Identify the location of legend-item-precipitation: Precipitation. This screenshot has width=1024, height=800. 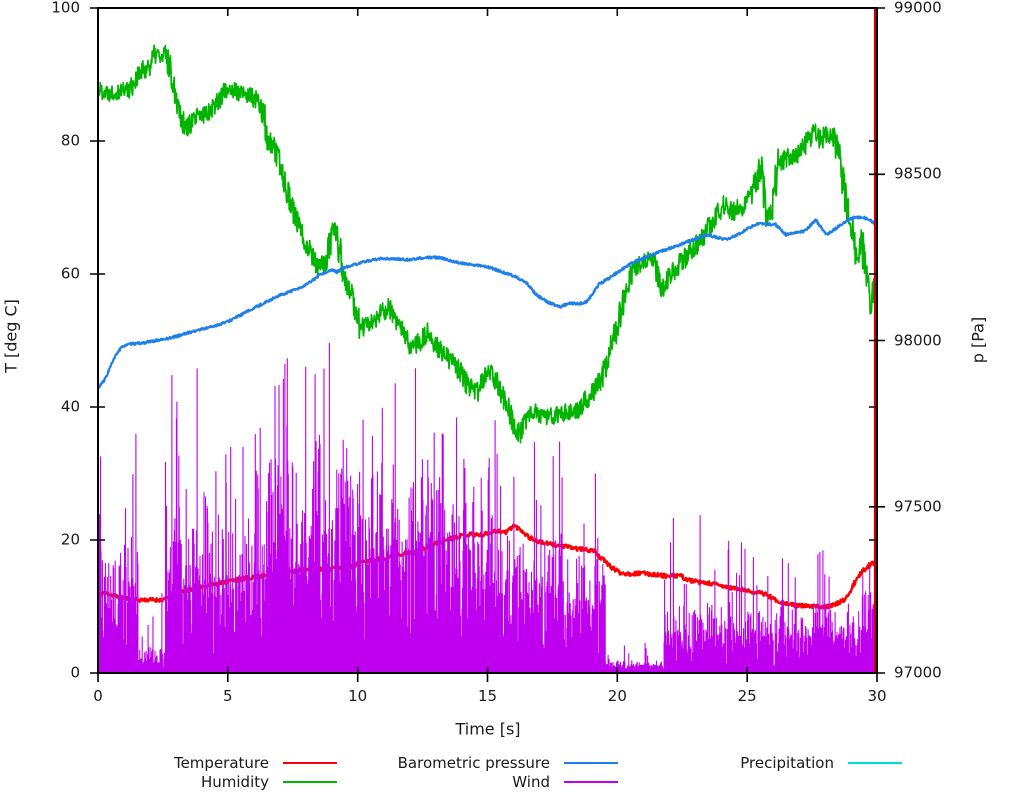
(821, 762).